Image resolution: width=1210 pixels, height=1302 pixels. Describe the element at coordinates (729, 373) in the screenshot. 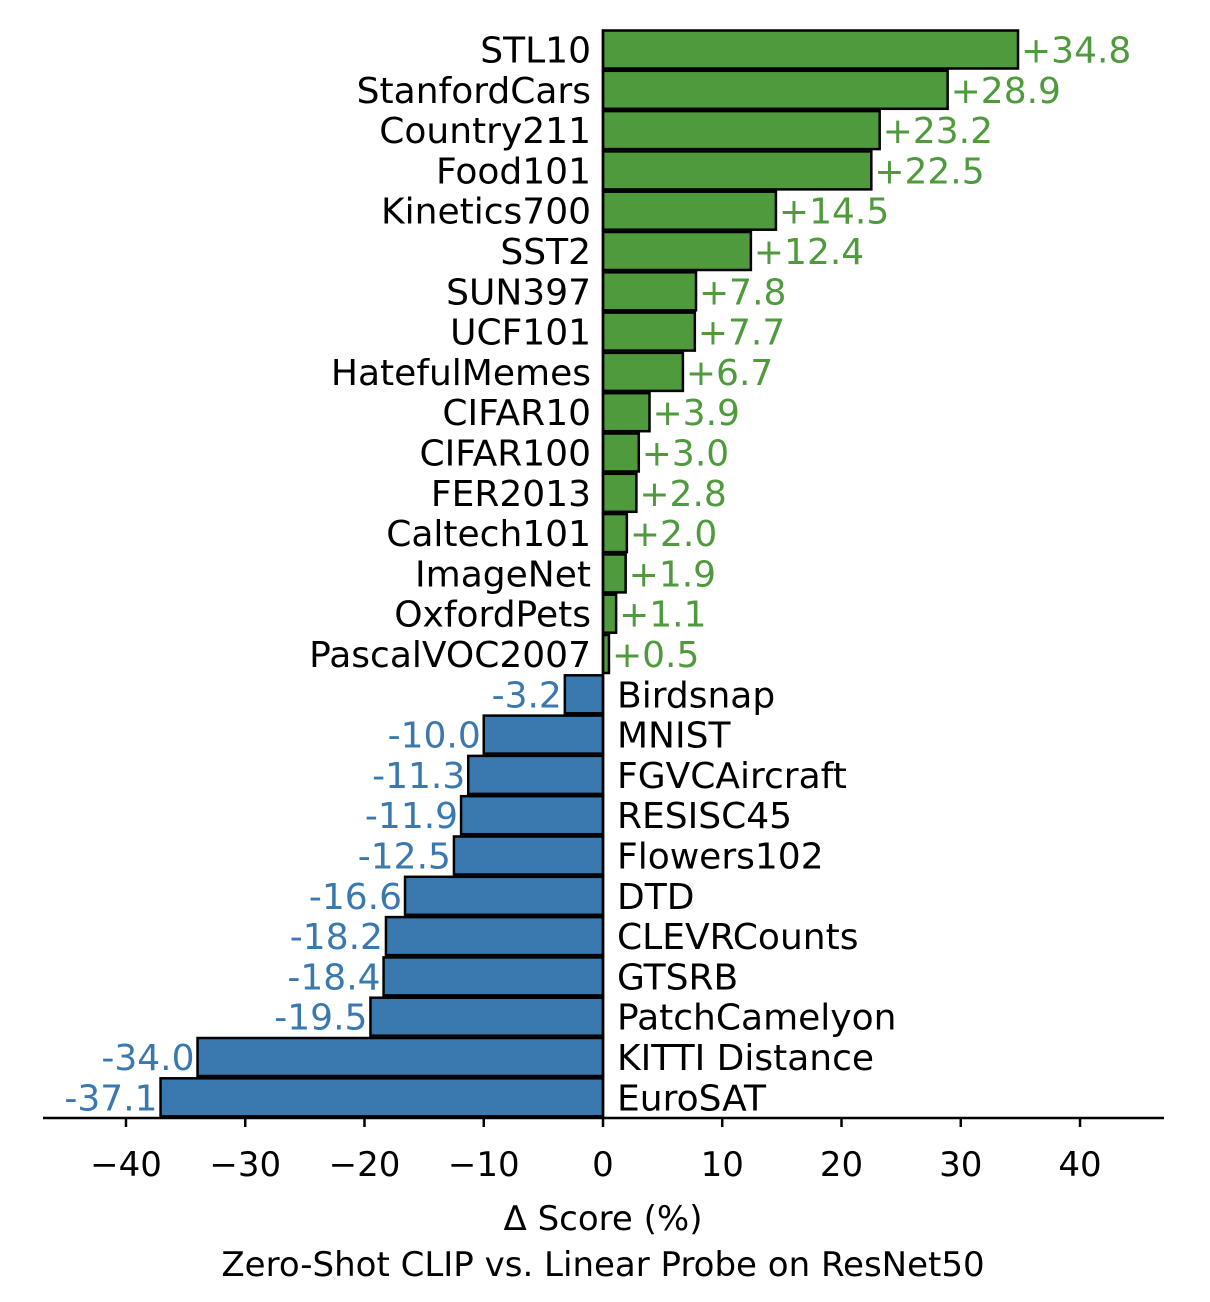

I see `value-label: +6.7` at that location.